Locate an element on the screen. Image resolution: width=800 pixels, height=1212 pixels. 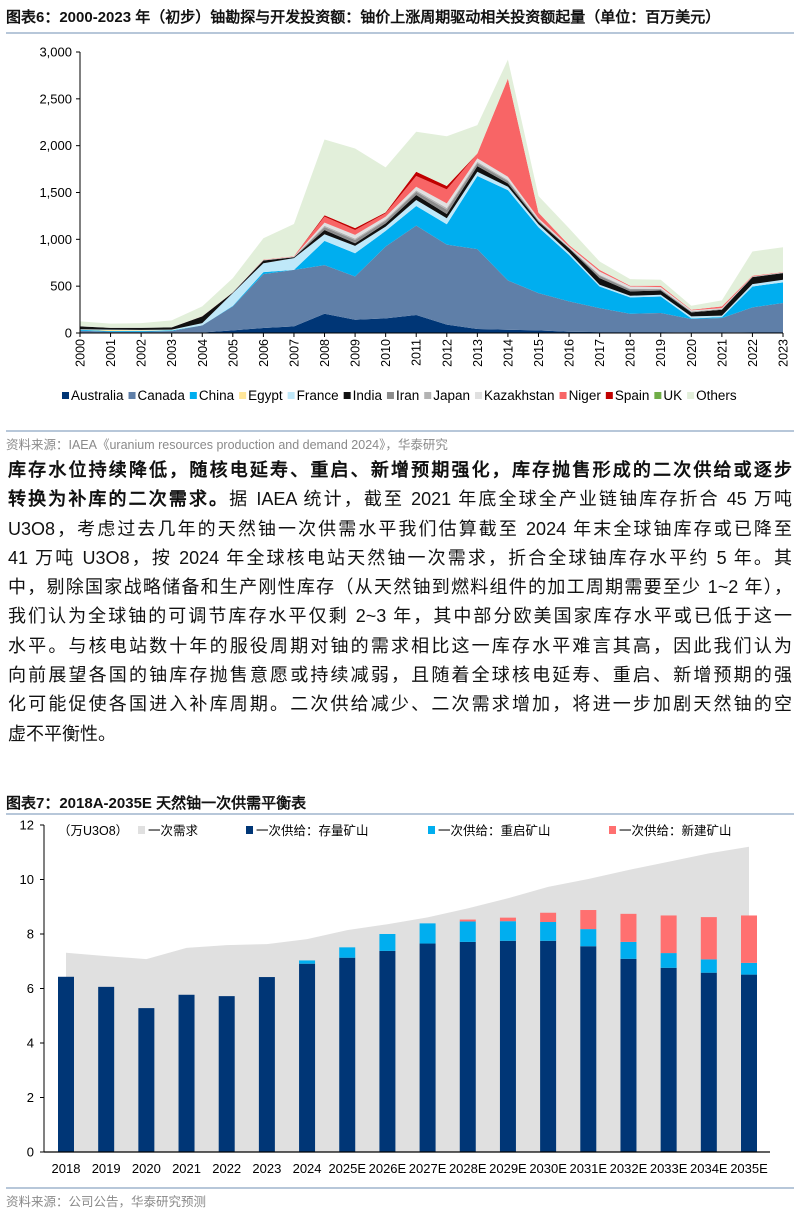
x-tick-label: 2028E is located at coordinates (468, 1168).